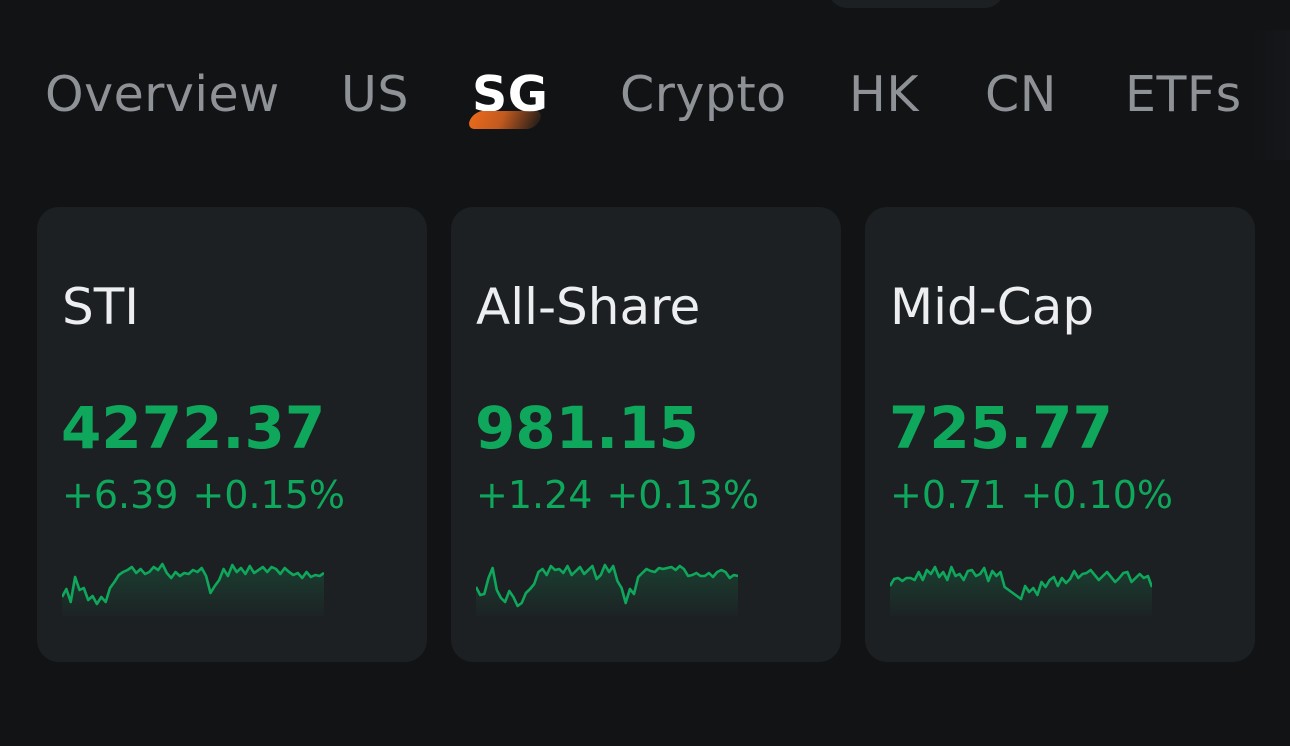  What do you see at coordinates (1097, 495) in the screenshot?
I see `index-change-percent: +0.10%` at bounding box center [1097, 495].